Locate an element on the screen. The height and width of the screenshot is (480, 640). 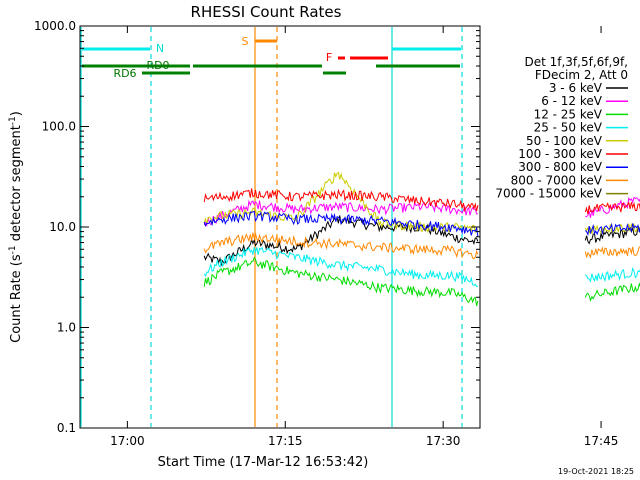
legend-label-3: 25 - 50 keV is located at coordinates (568, 128).